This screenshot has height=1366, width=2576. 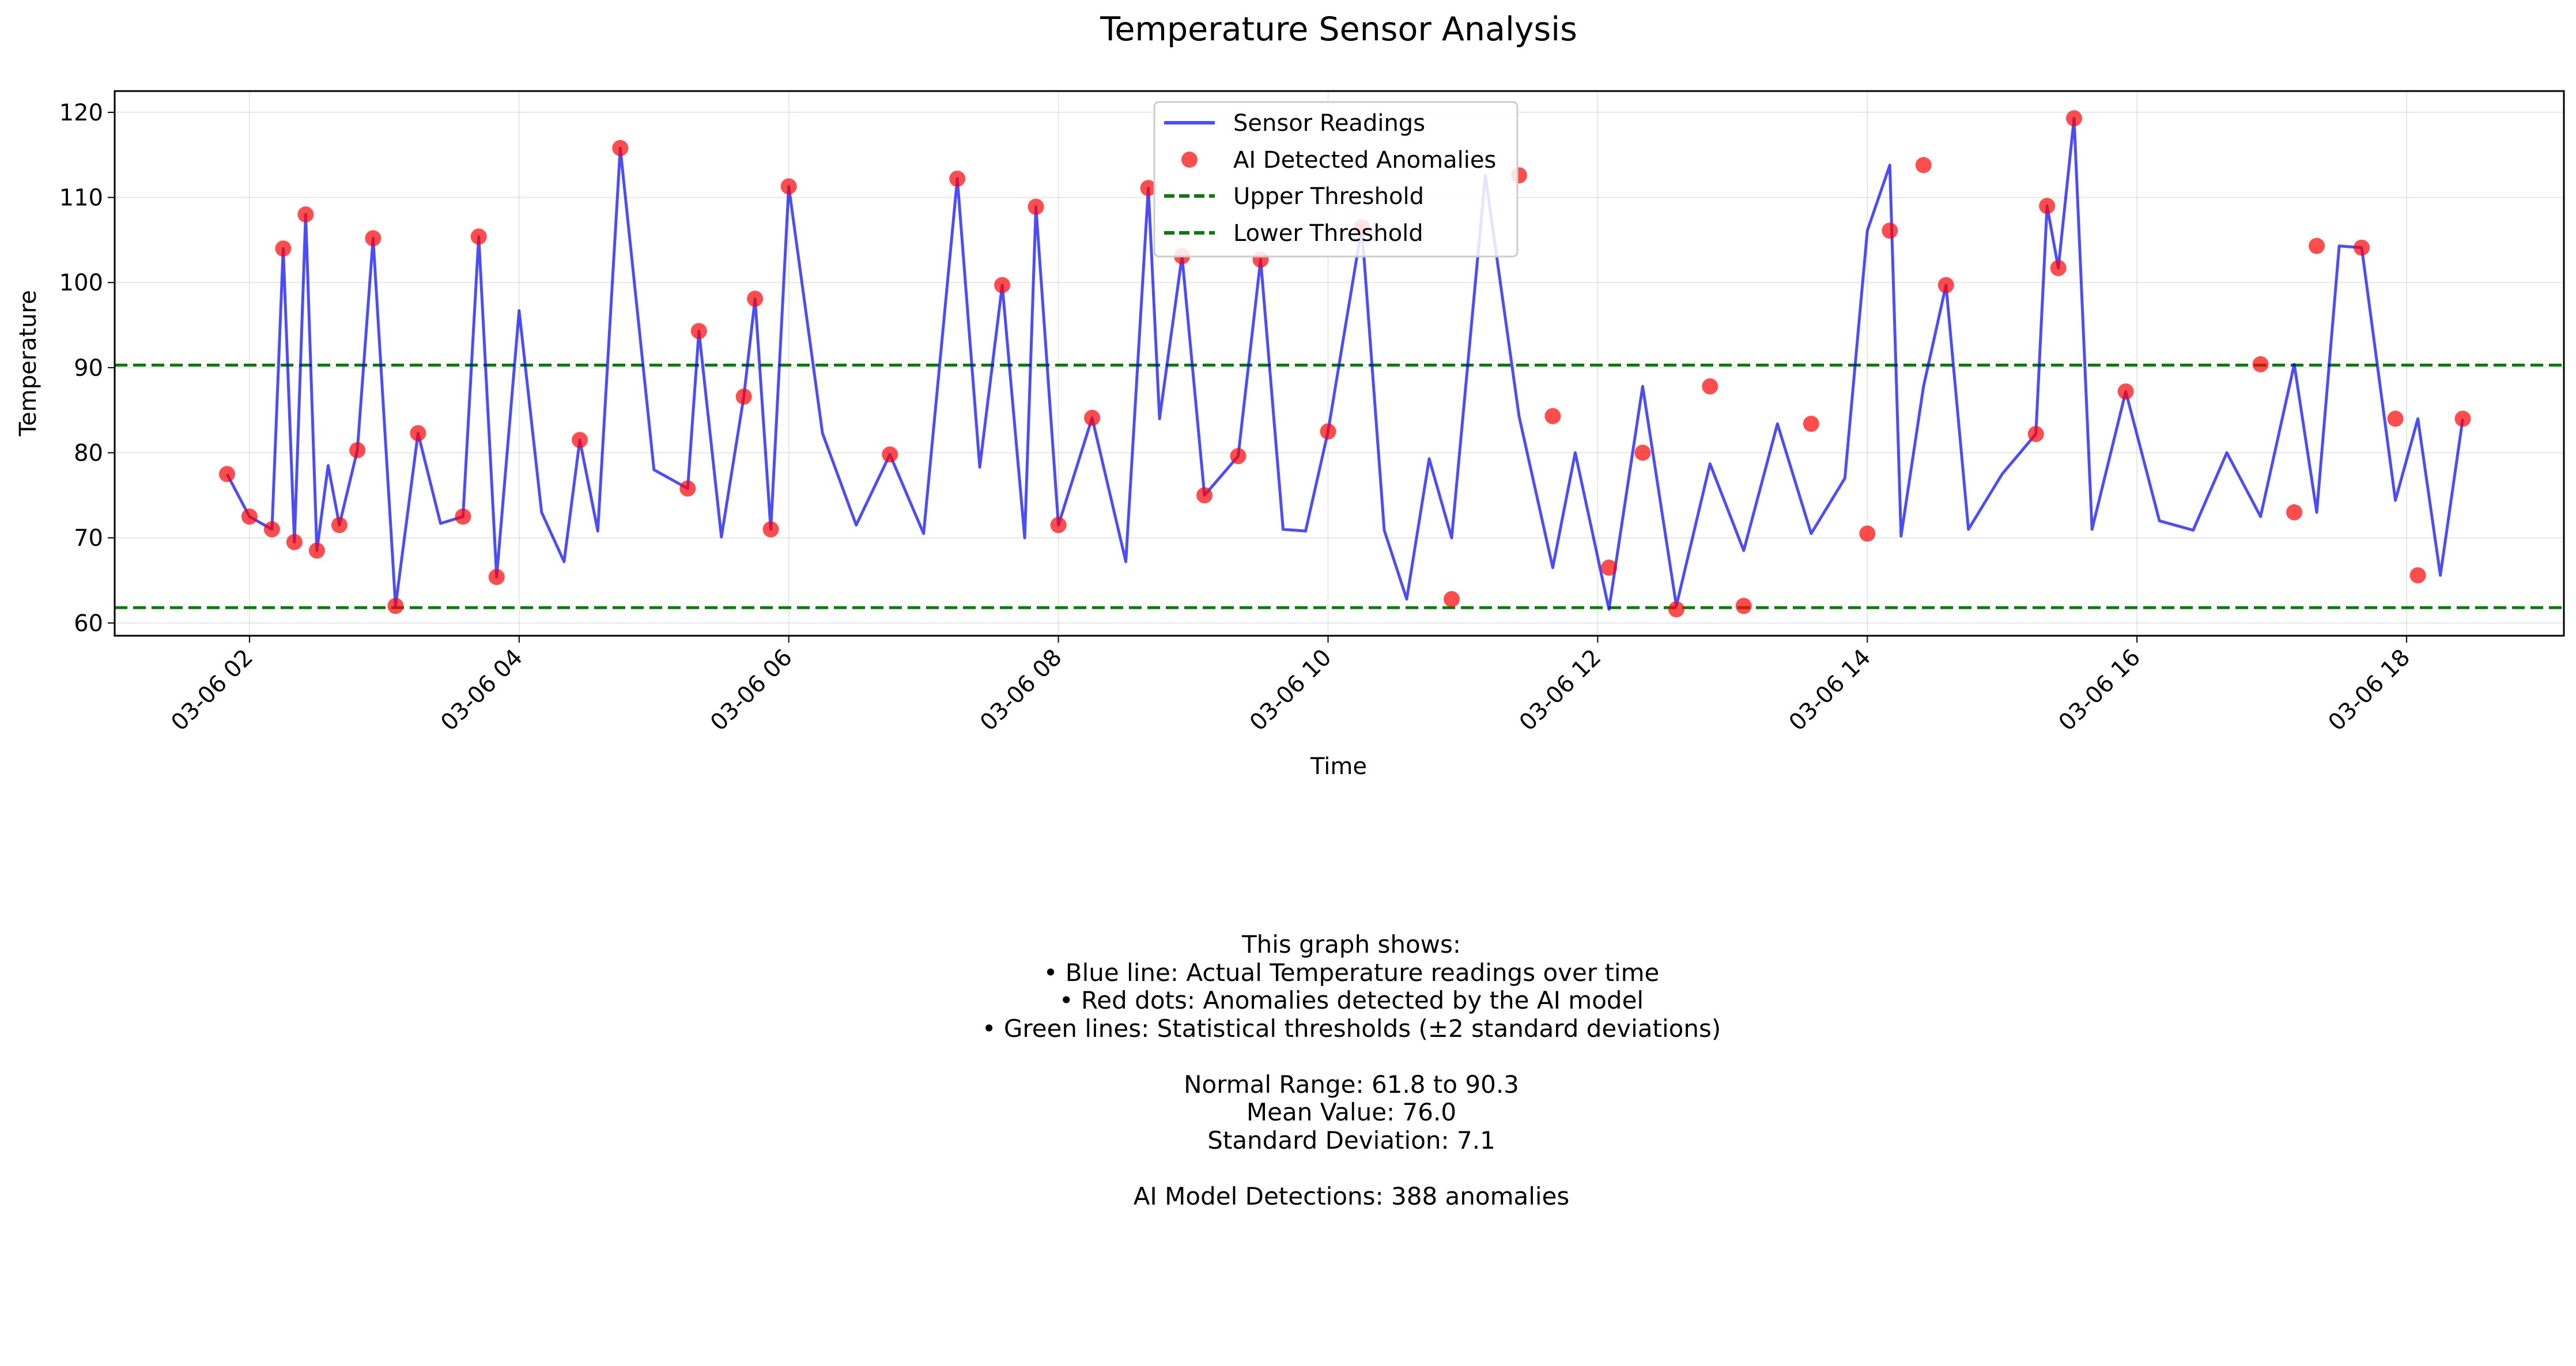 I want to click on legend-dot-icon, so click(x=1189, y=160).